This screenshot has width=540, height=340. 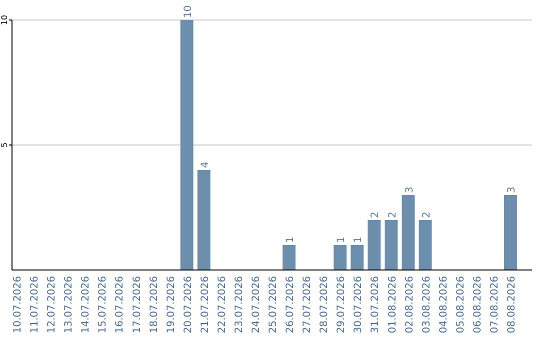 What do you see at coordinates (222, 305) in the screenshot?
I see `x-tick-label: 22.07.2026` at bounding box center [222, 305].